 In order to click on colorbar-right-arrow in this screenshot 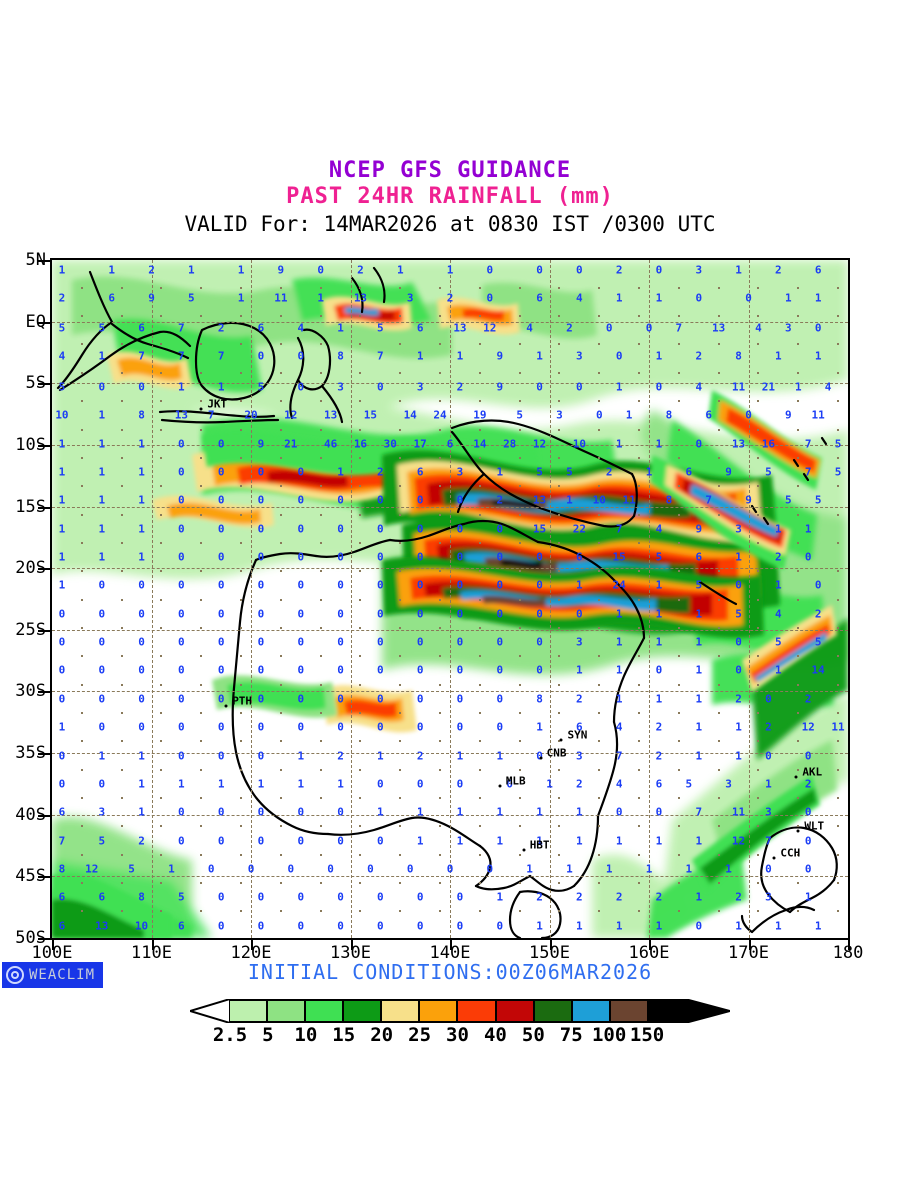, I will do `click(707, 1011)`.